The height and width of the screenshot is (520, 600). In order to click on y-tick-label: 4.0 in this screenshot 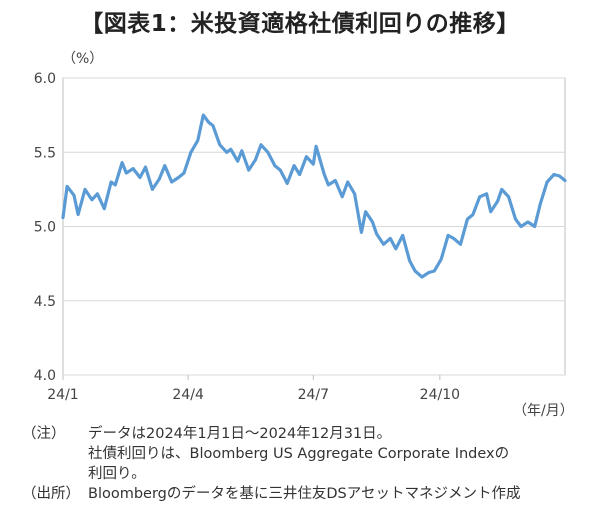, I will do `click(45, 376)`.